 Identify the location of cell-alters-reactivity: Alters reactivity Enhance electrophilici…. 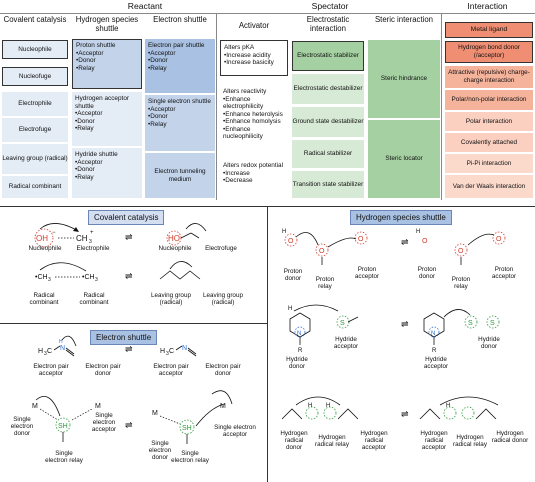
(255, 119).